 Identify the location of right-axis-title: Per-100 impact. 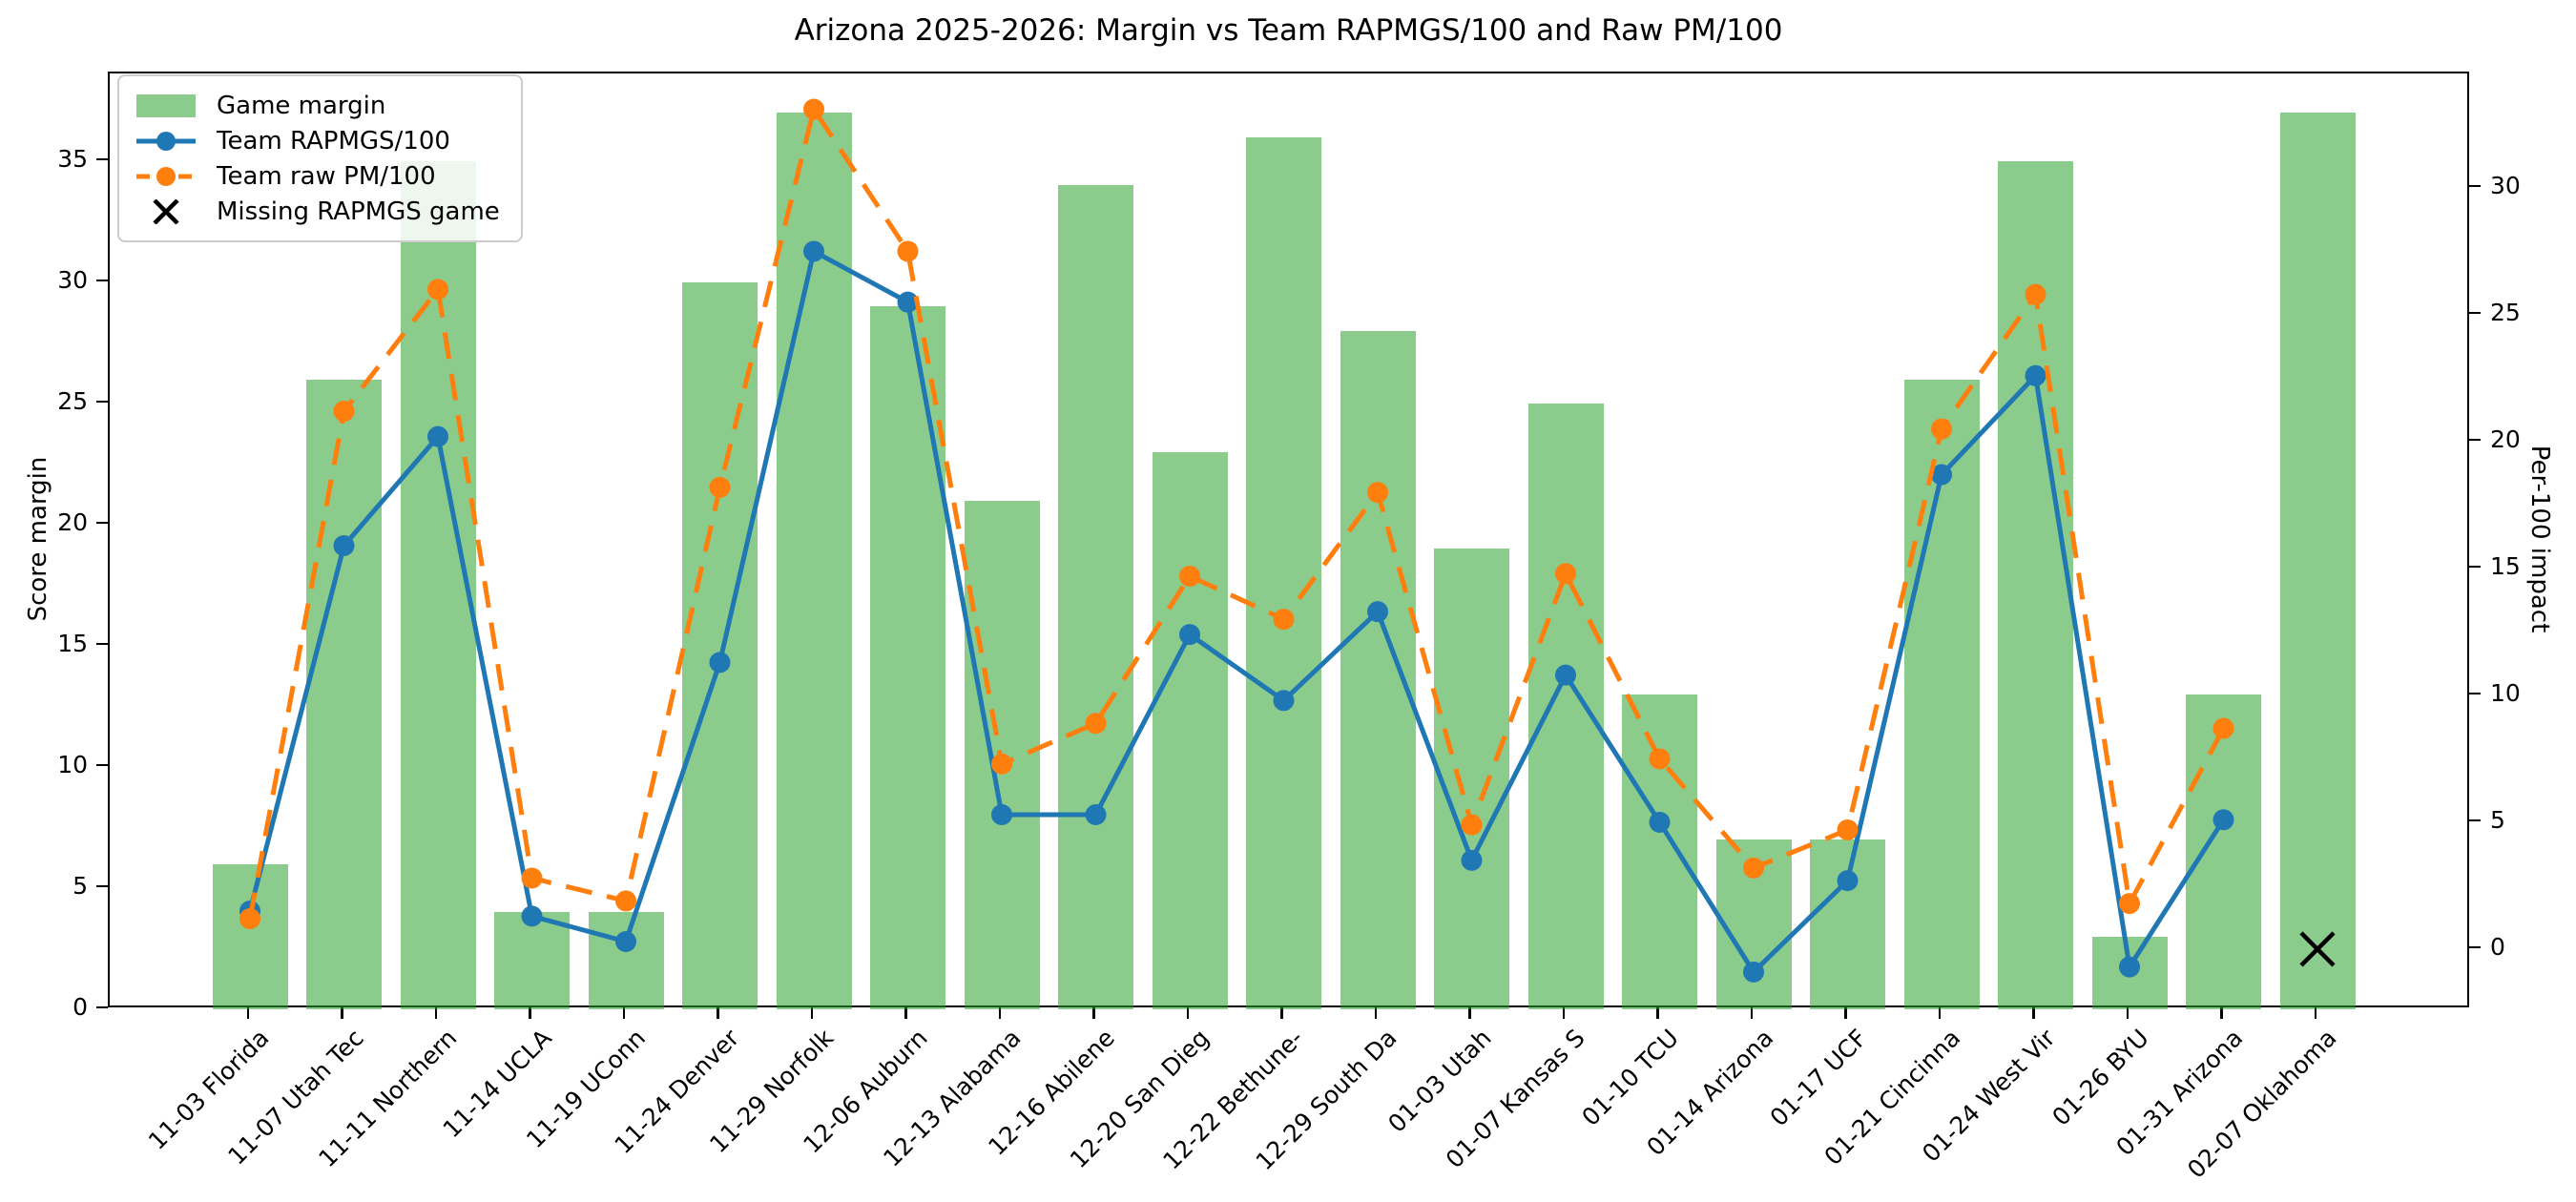
(2539, 539).